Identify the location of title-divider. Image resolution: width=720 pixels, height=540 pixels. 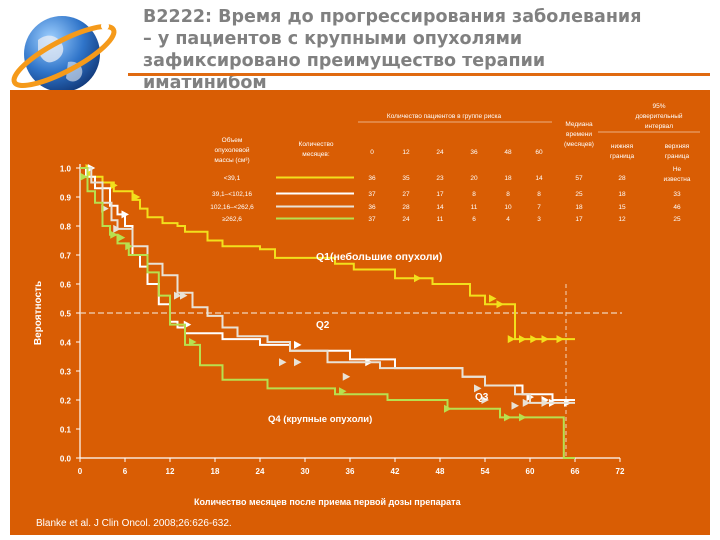
(419, 74).